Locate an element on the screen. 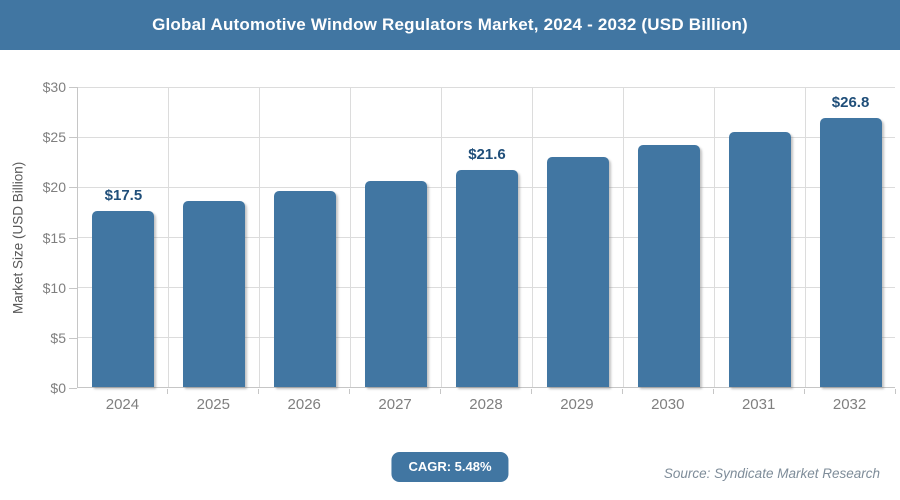 This screenshot has width=900, height=500. y-tick-label: $15 is located at coordinates (54, 237).